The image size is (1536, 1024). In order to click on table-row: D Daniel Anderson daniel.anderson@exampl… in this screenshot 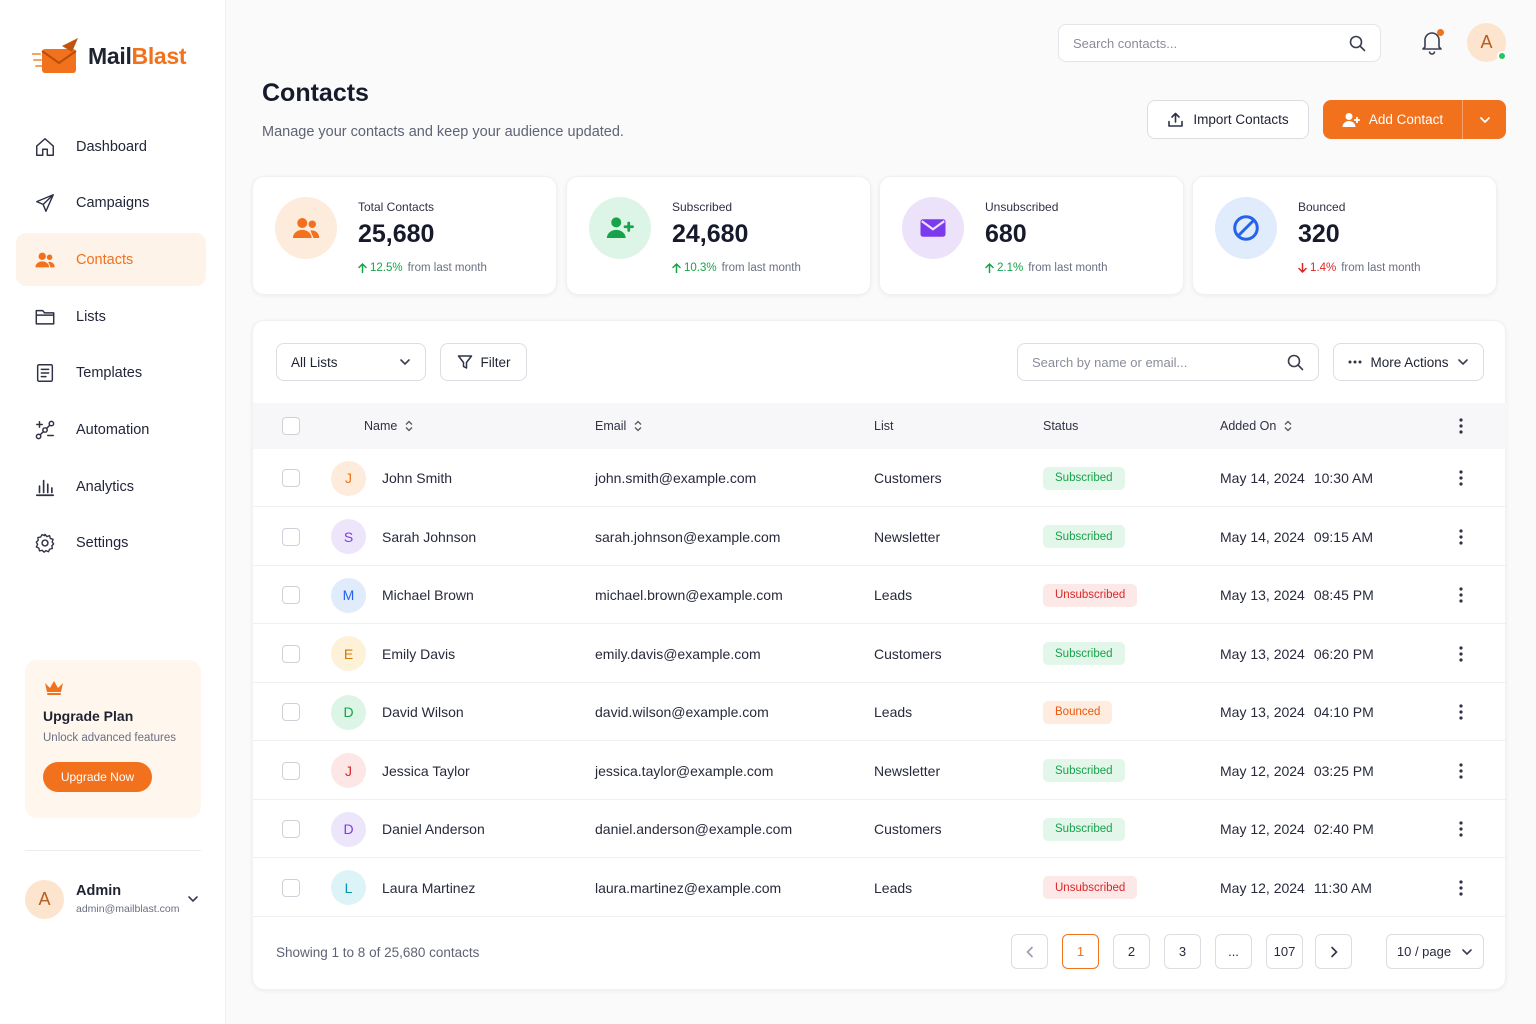, I will do `click(880, 829)`.